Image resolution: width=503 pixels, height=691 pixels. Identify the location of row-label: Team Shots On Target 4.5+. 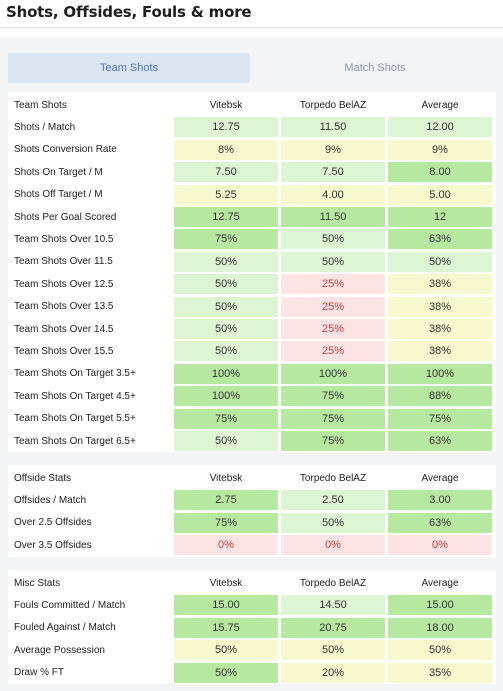
(75, 396).